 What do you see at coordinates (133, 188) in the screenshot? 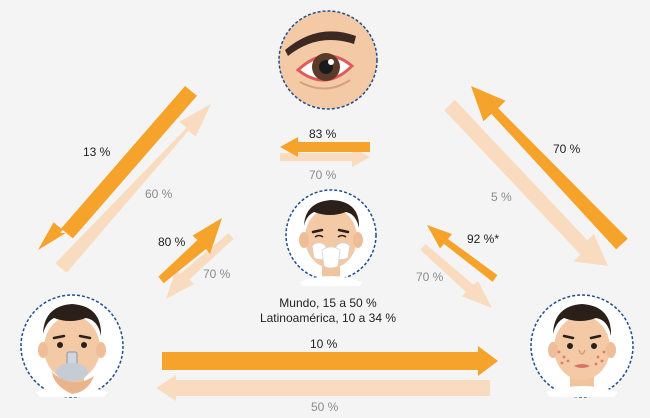
I see `arrow-left-up` at bounding box center [133, 188].